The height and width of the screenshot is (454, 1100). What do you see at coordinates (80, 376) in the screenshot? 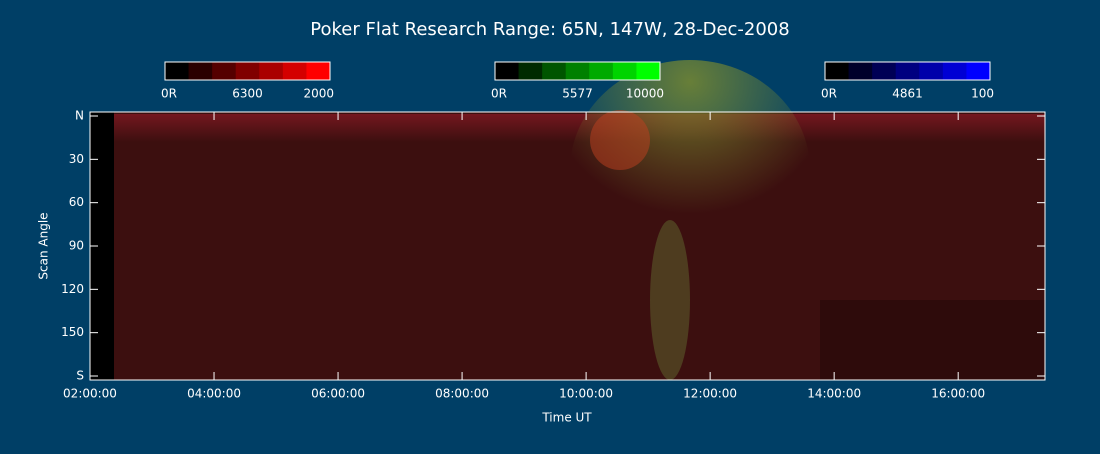
I see `y-tick-label: S` at bounding box center [80, 376].